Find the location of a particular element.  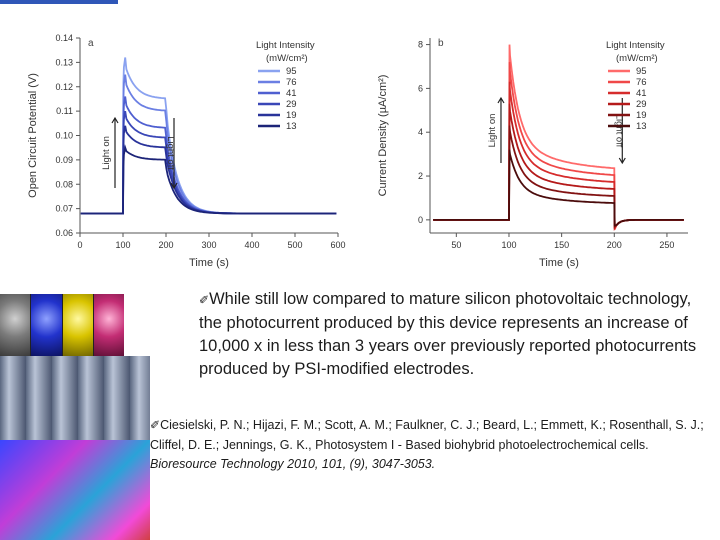

colored-pillar-tiles is located at coordinates (62, 325).